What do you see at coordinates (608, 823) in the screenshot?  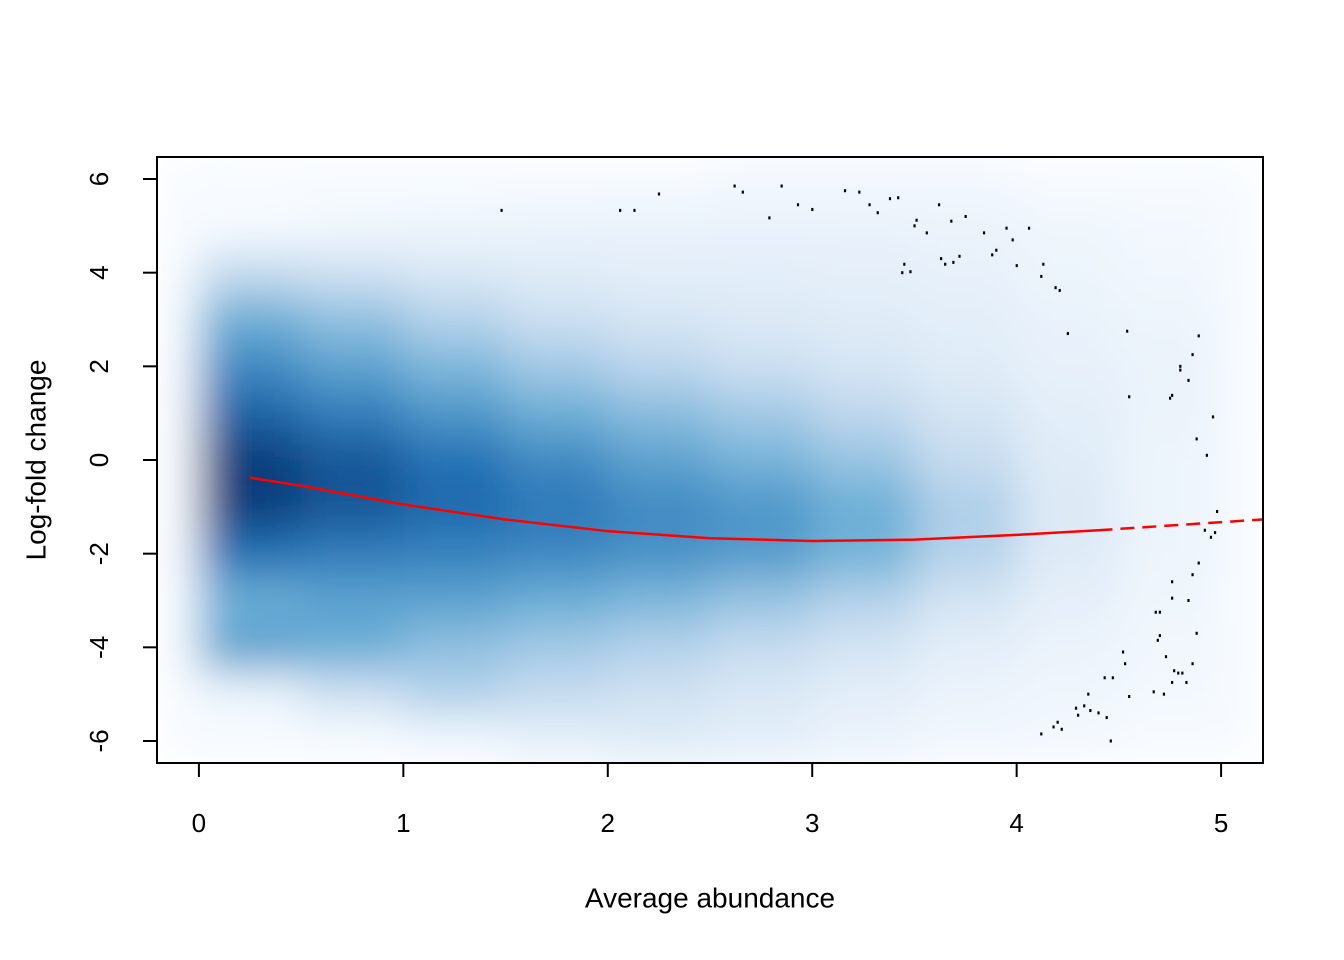 I see `x-tick-label: 2` at bounding box center [608, 823].